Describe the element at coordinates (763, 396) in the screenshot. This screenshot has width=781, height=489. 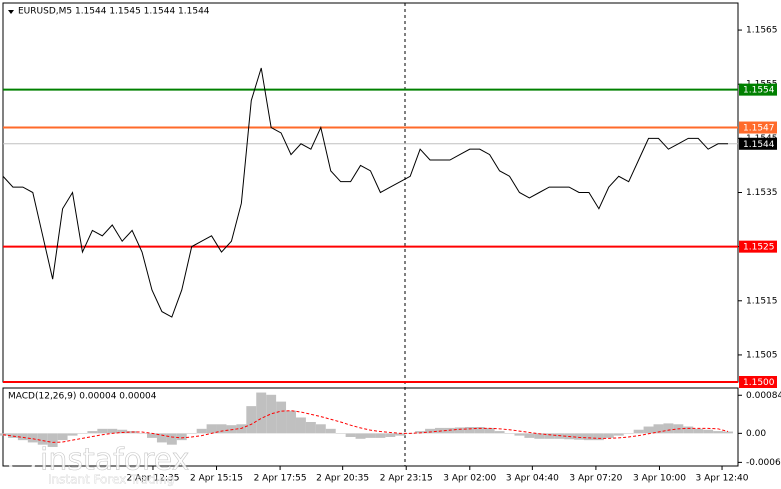
I see `y-tick-label: 0.00084` at that location.